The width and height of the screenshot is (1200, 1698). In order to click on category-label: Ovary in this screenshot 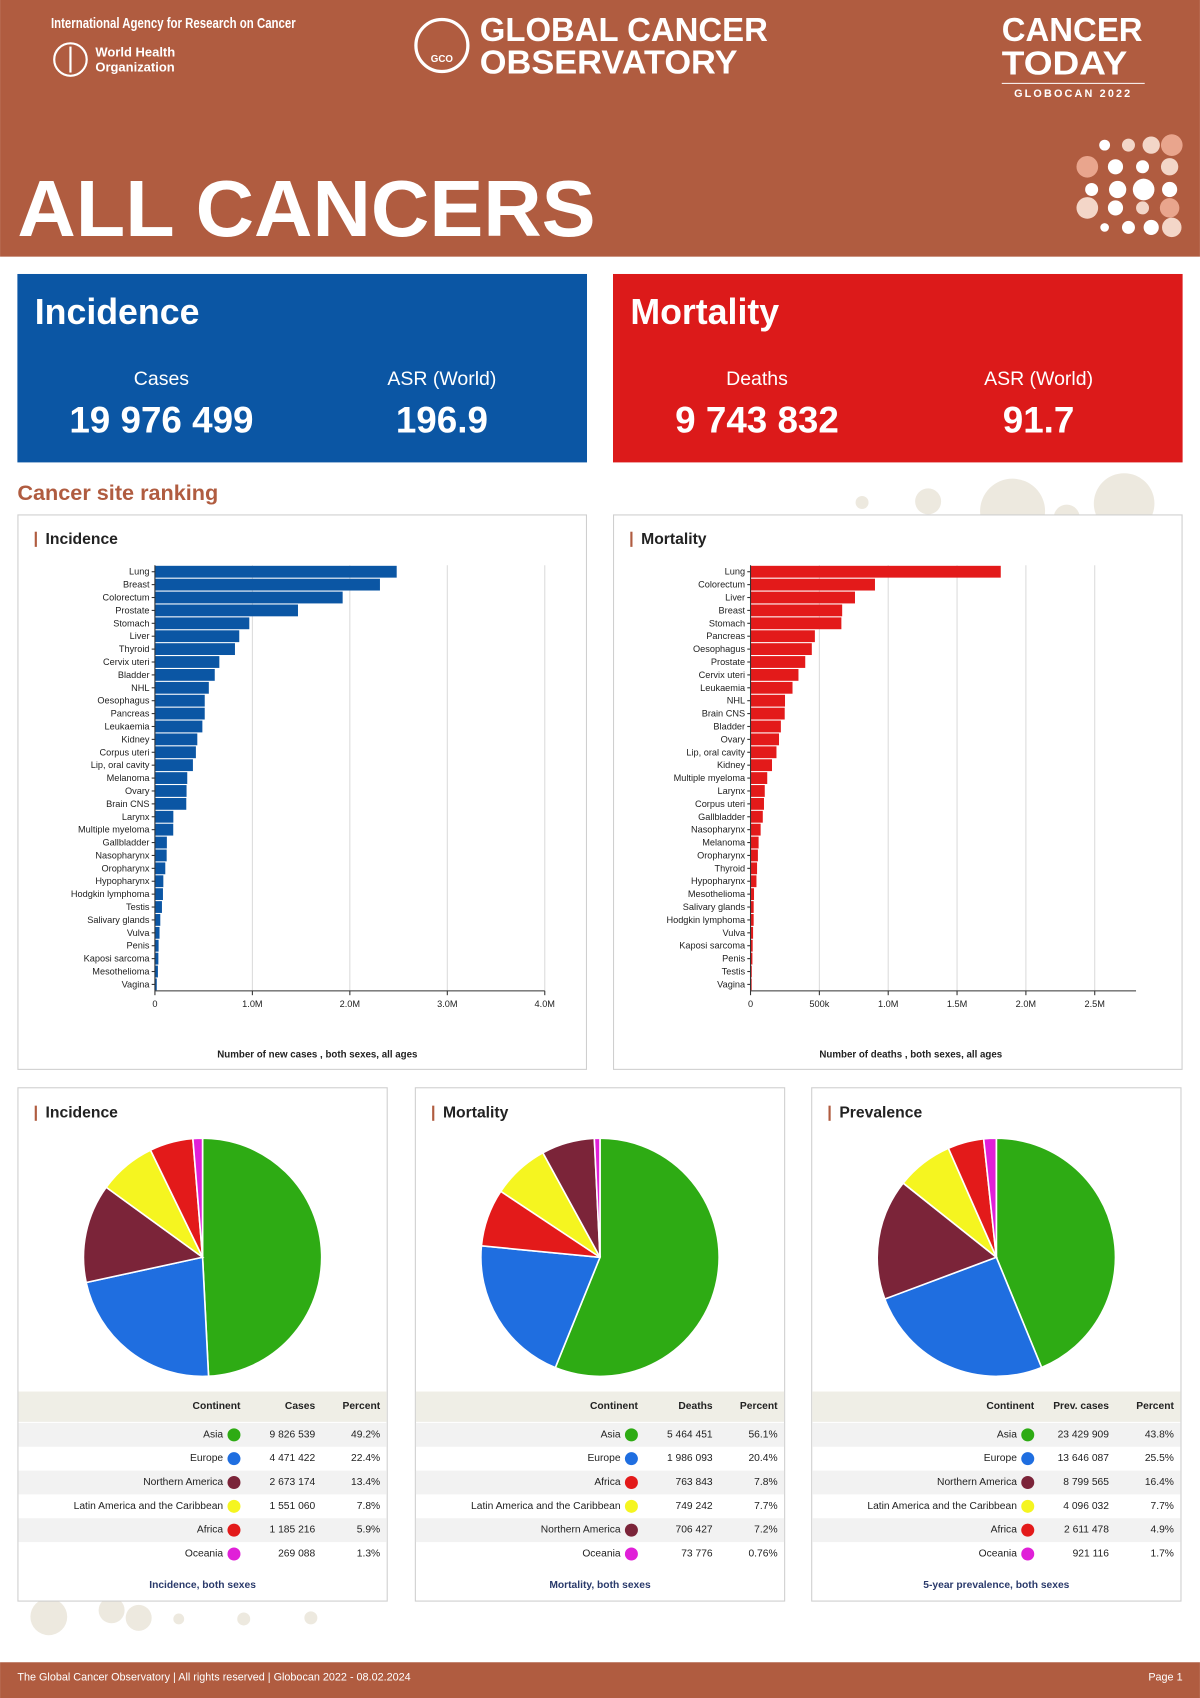, I will do `click(137, 791)`.